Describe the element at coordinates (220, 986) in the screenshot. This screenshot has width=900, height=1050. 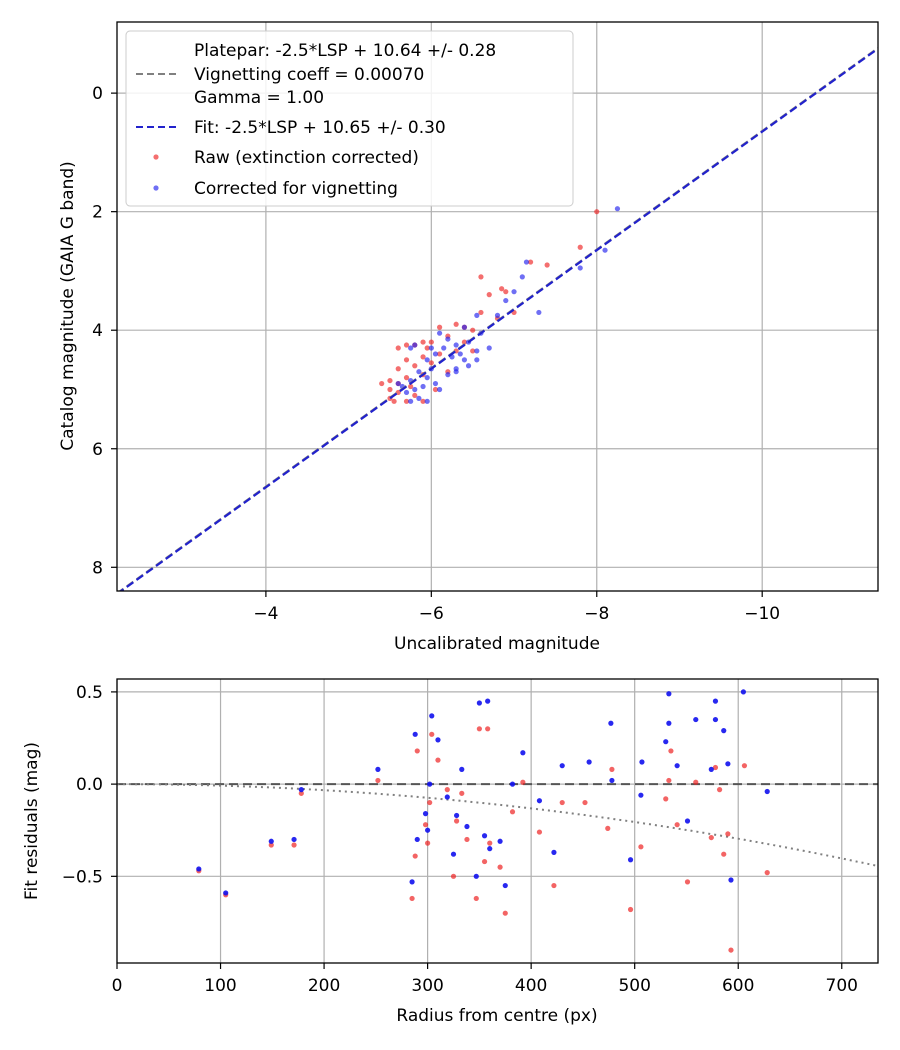
I see `residuals-x-tick-label: 100` at that location.